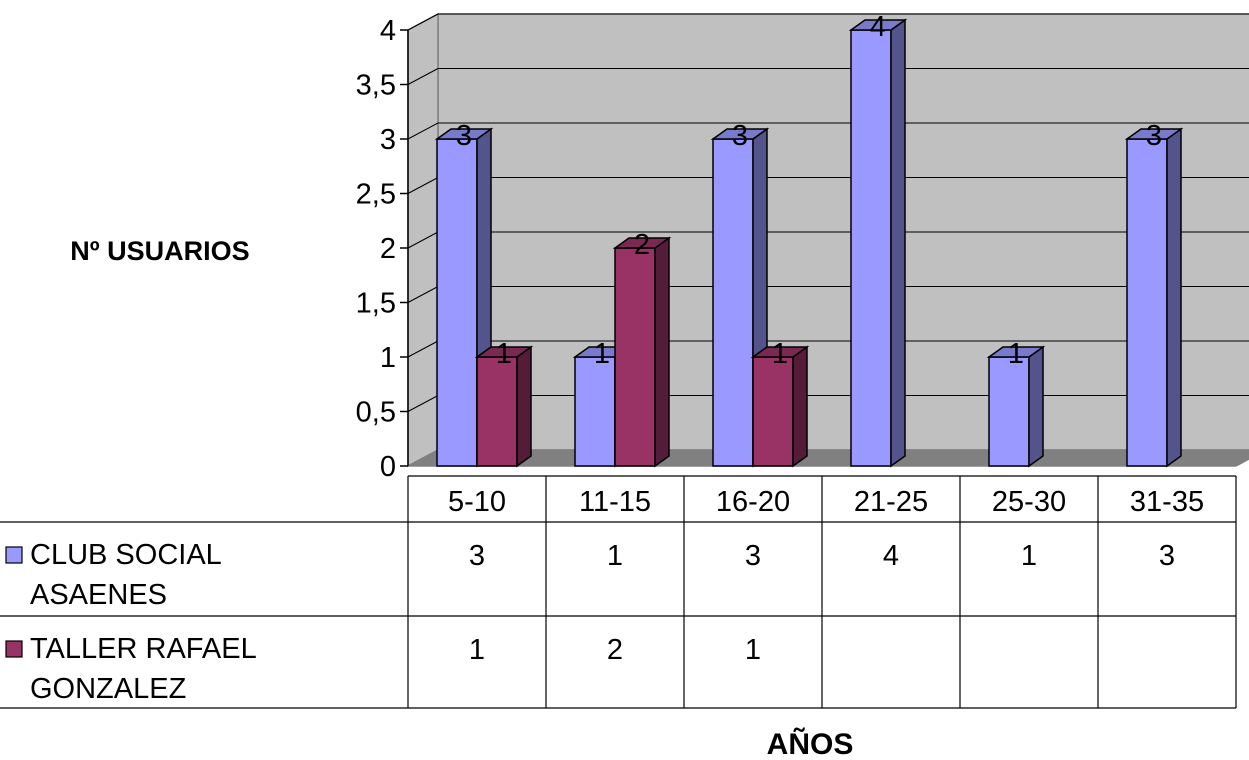  What do you see at coordinates (615, 502) in the screenshot?
I see `x-tick-label: 11-15` at bounding box center [615, 502].